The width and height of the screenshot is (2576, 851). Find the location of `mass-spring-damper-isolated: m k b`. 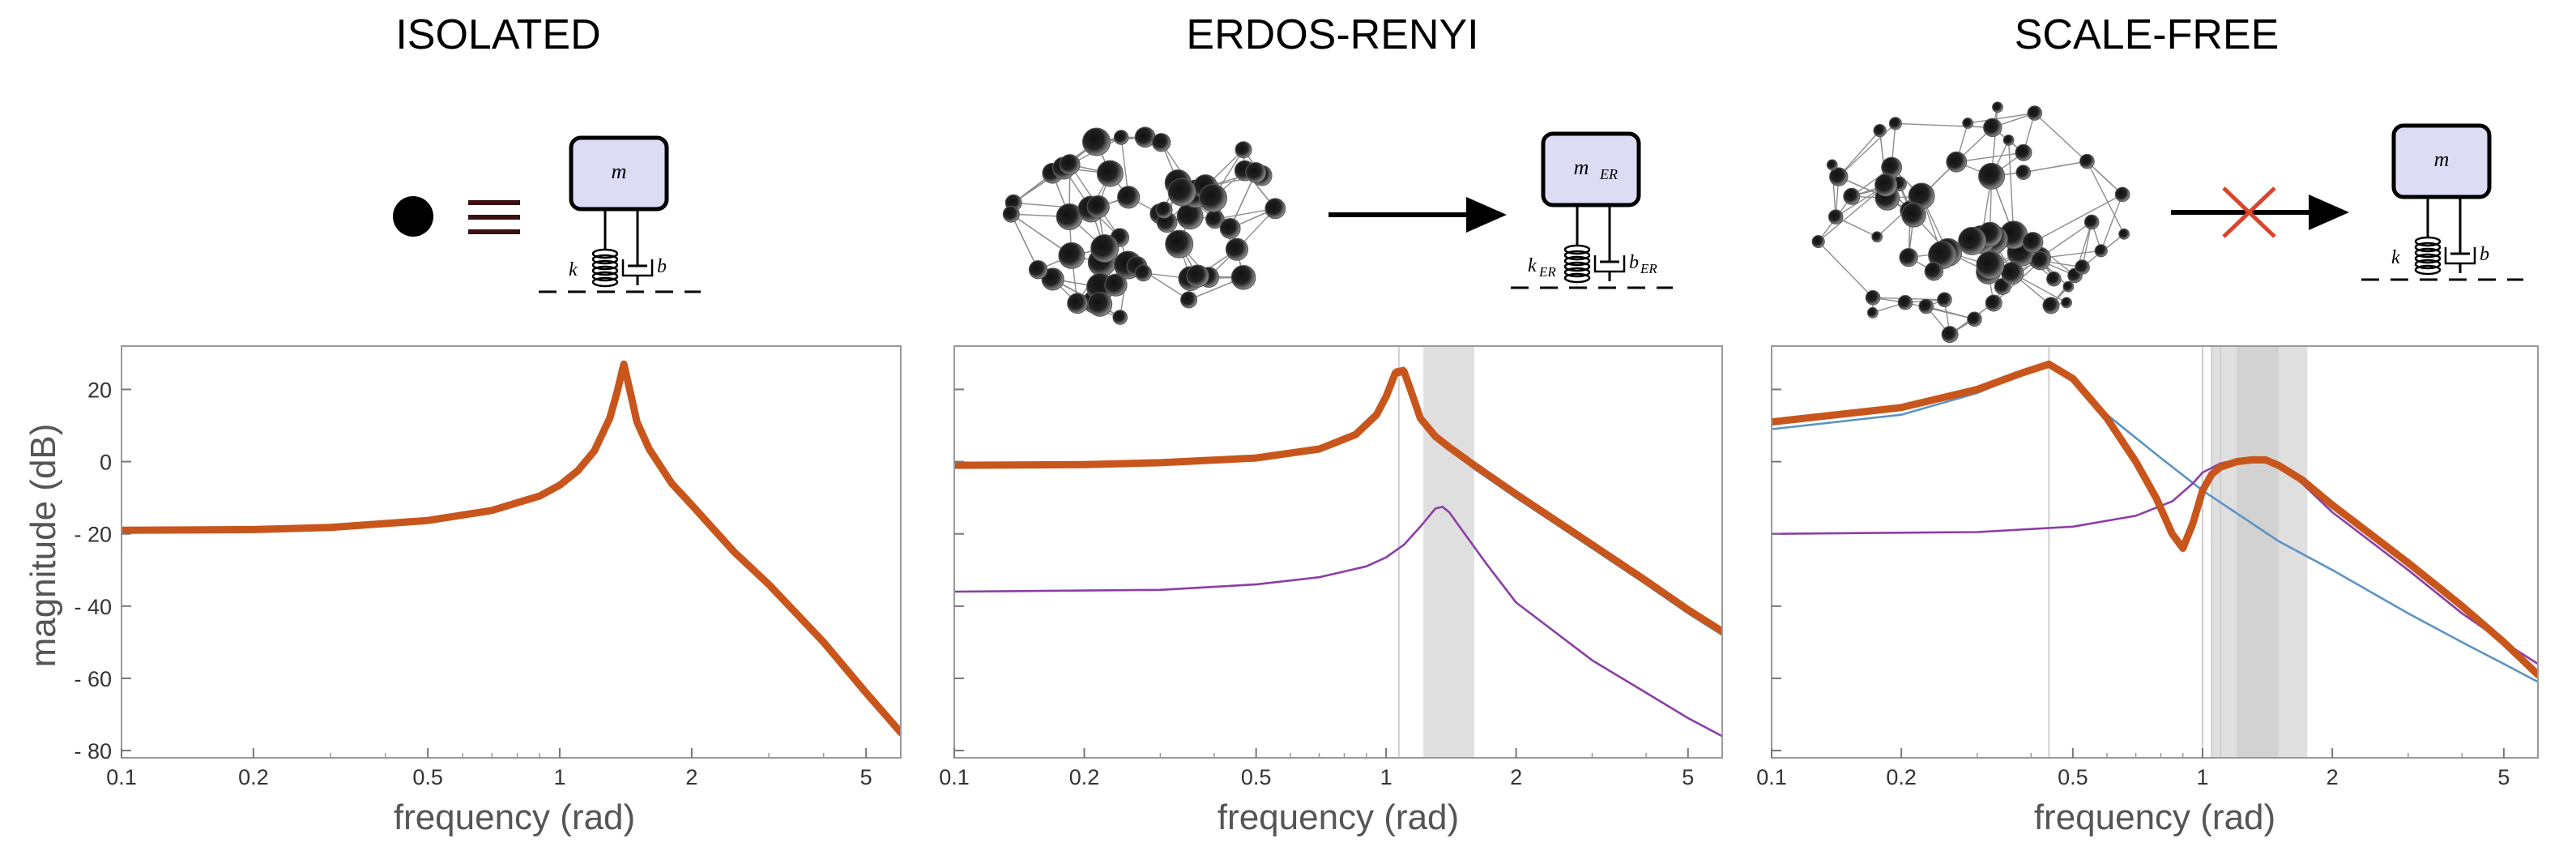

mass-spring-damper-isolated: m k b is located at coordinates (620, 214).